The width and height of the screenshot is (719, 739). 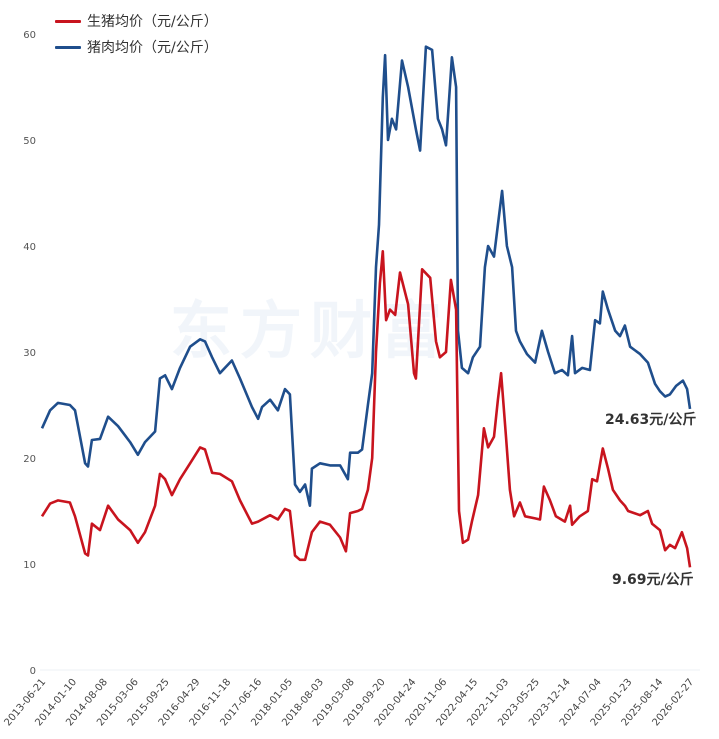 I want to click on y-tick-label: 30, so click(x=29, y=353).